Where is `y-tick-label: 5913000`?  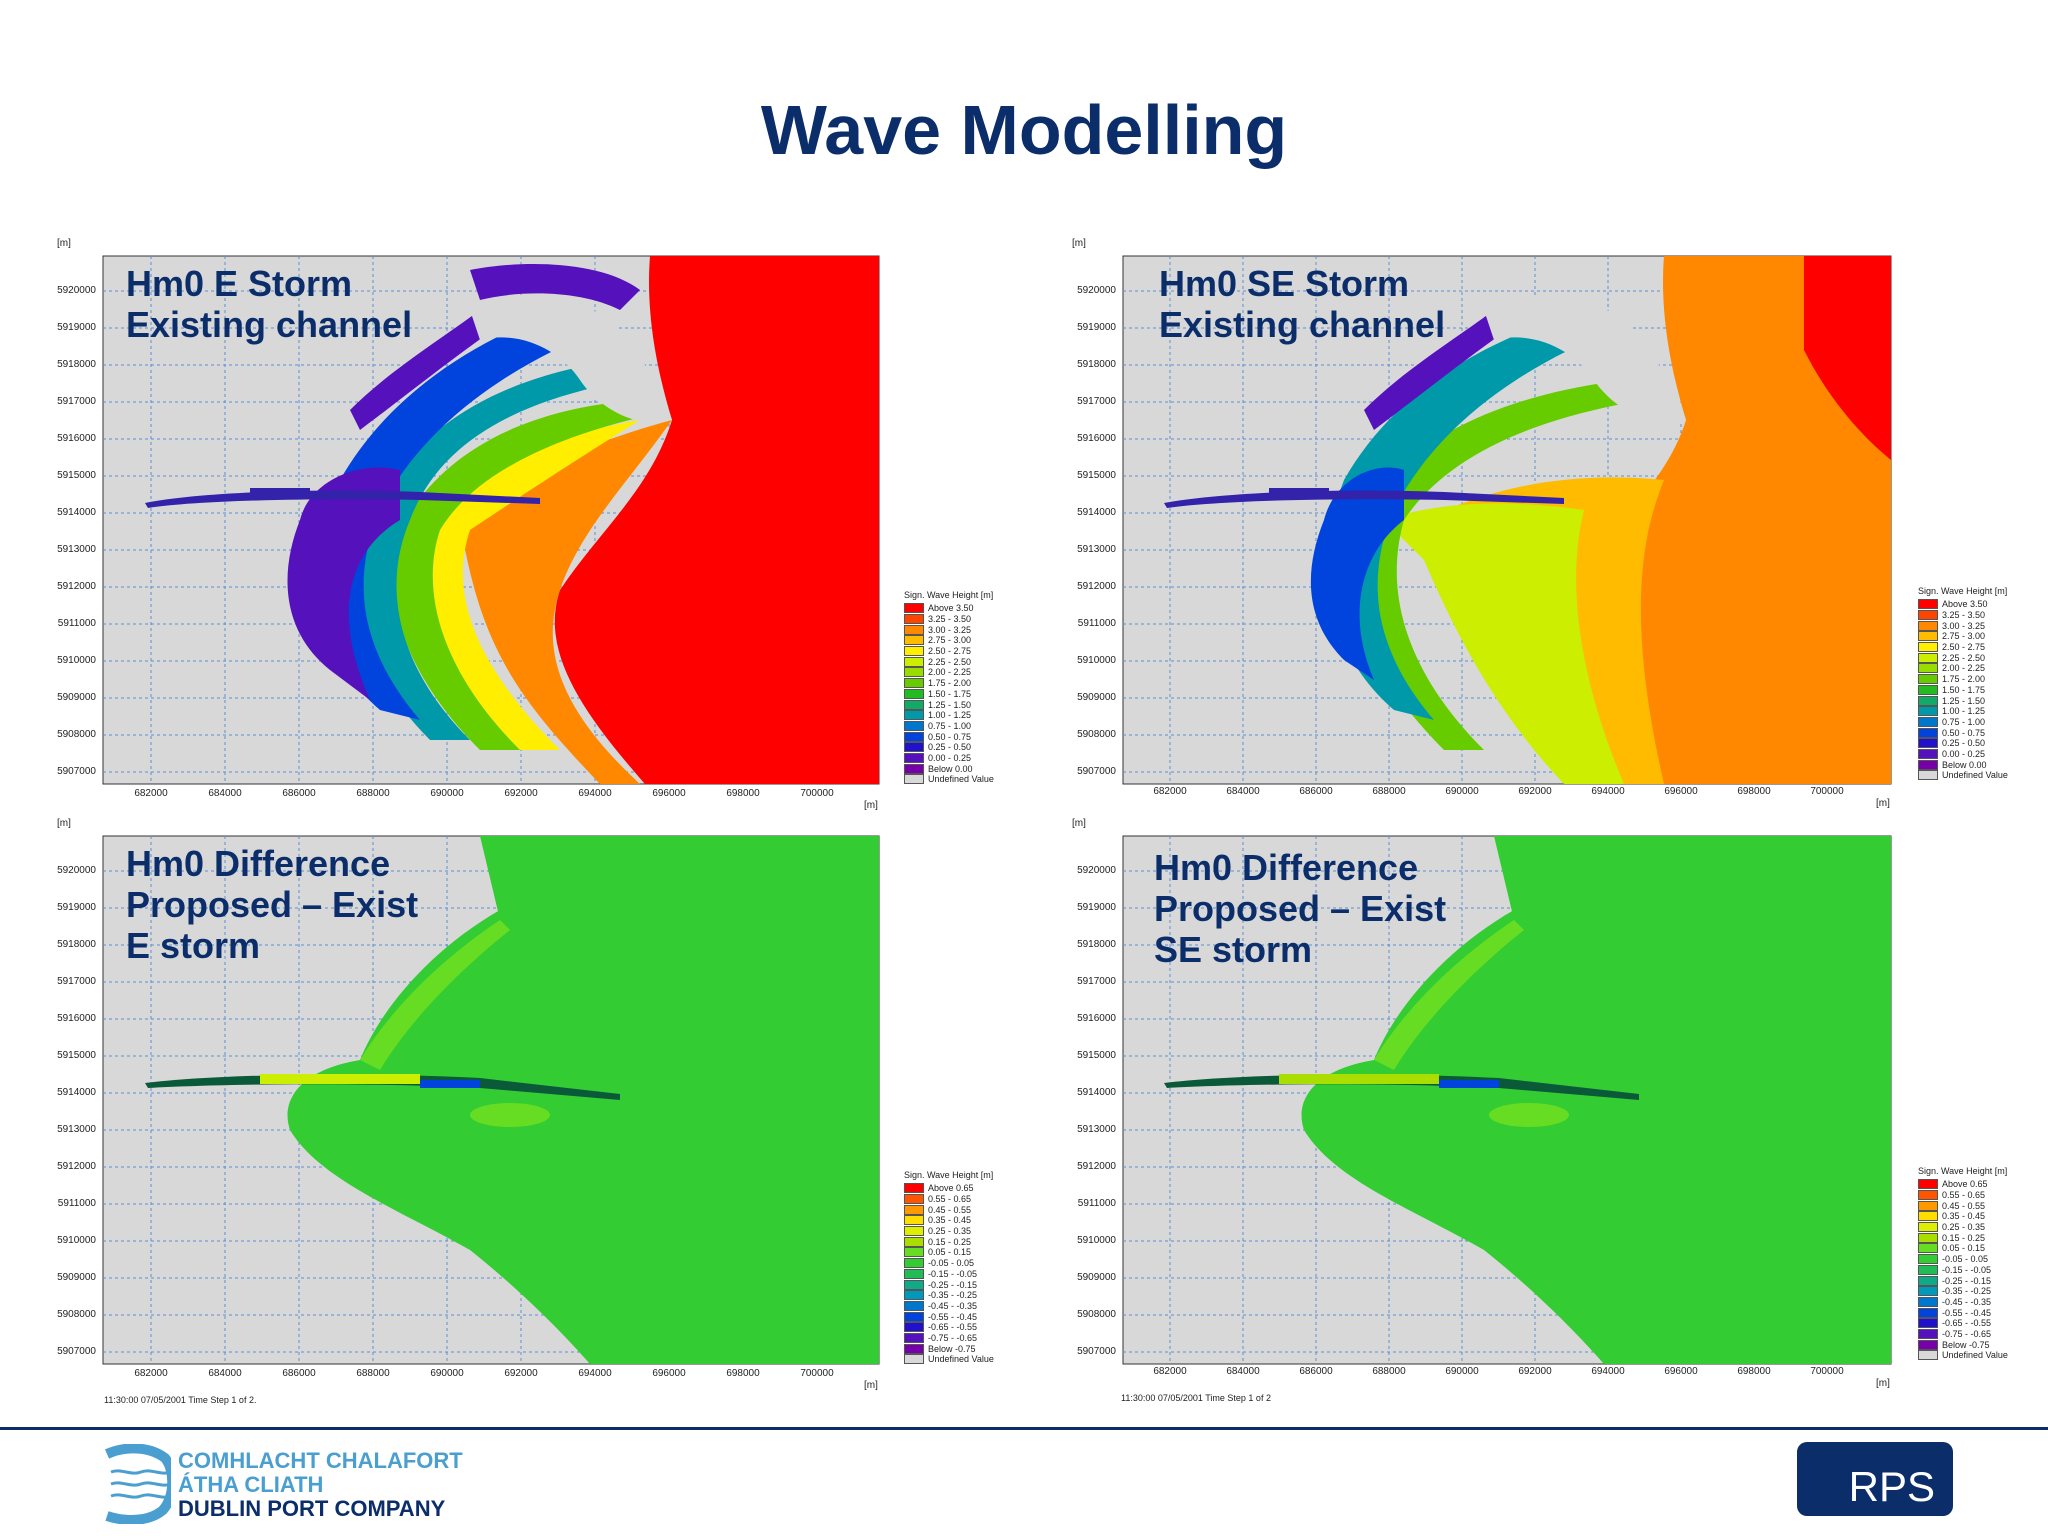 y-tick-label: 5913000 is located at coordinates (1096, 1129).